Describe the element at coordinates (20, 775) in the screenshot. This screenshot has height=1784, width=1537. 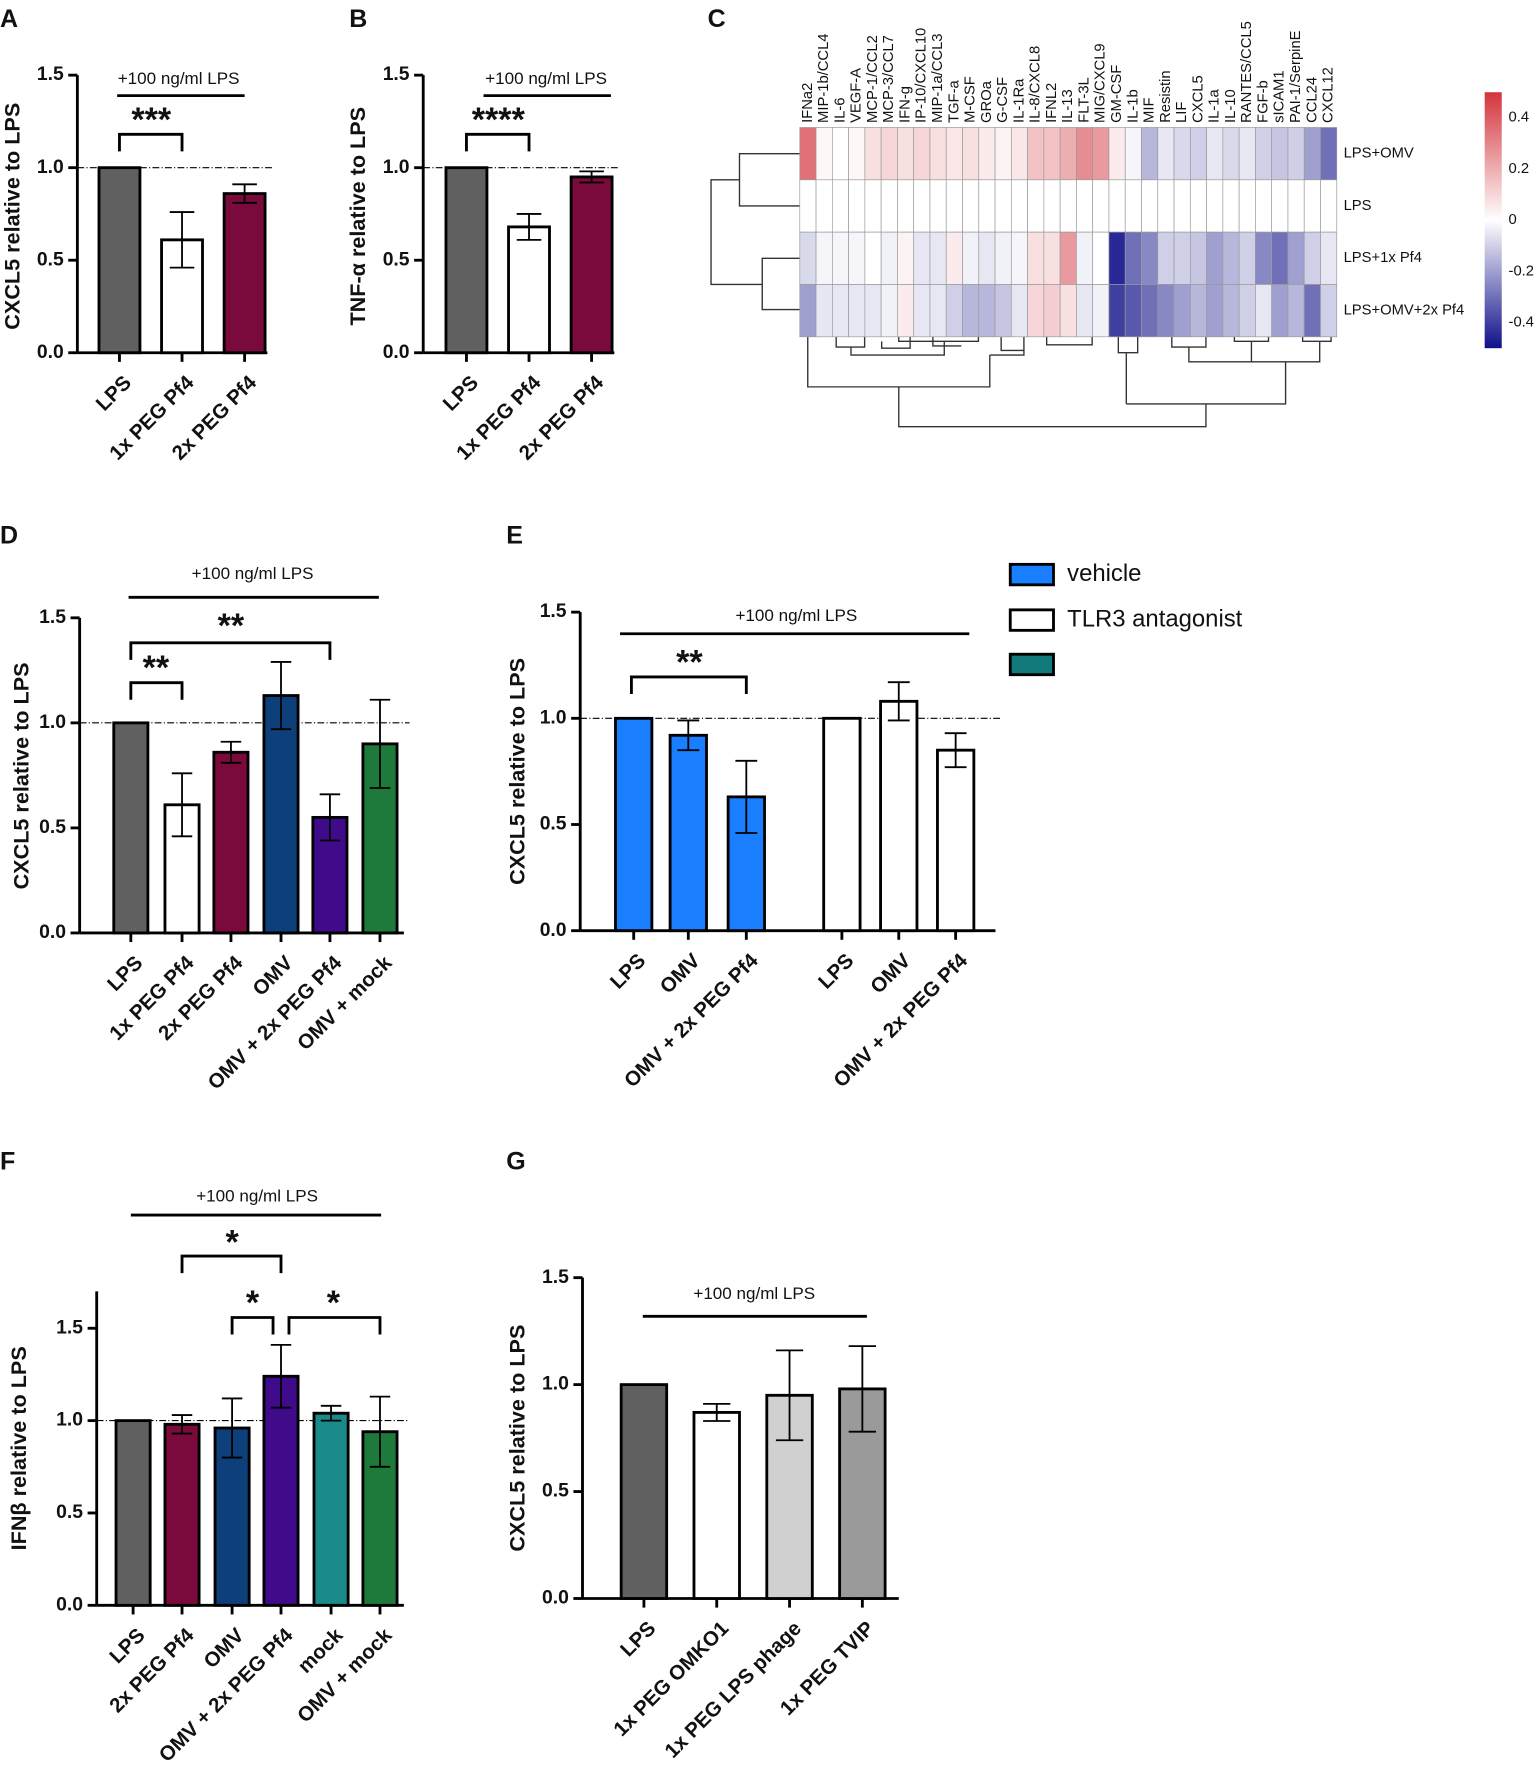
I see `y-axis-label: CXCL5 relative to LPS` at that location.